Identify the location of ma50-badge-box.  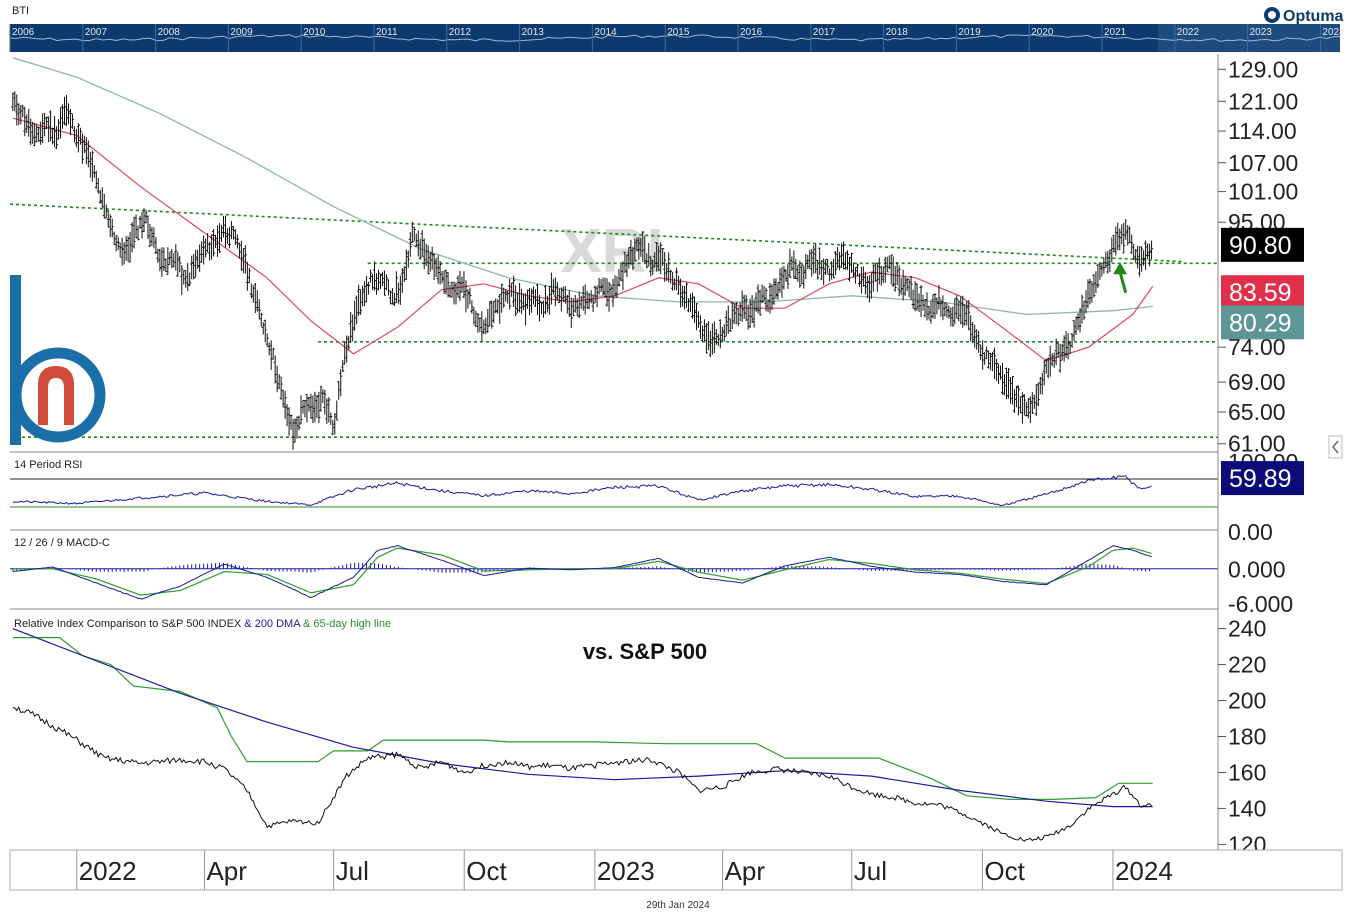
(1262, 292).